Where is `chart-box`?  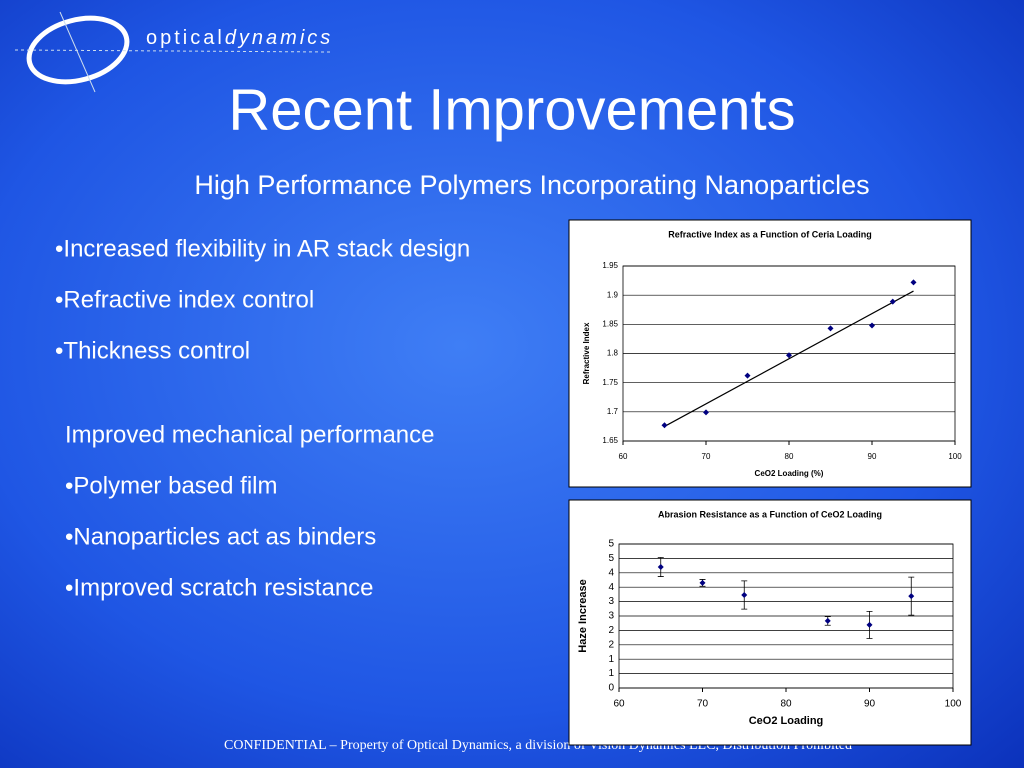
chart-box is located at coordinates (770, 622).